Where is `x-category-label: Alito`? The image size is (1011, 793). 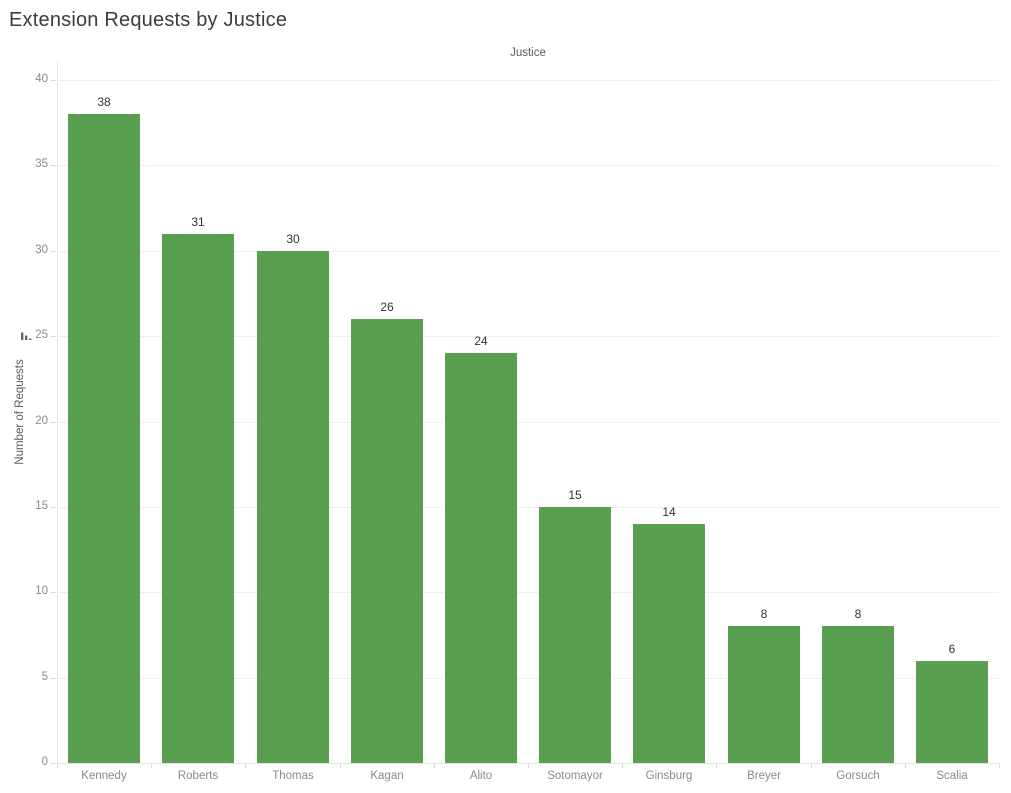 x-category-label: Alito is located at coordinates (481, 776).